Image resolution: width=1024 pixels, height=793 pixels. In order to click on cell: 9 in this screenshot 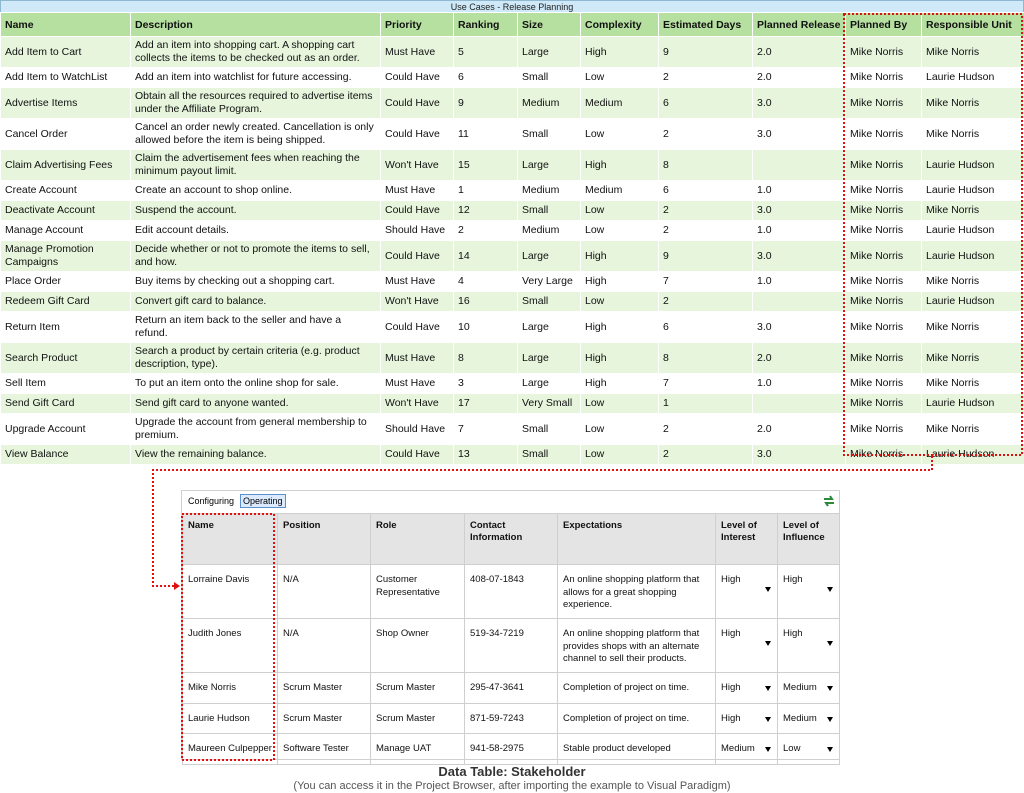, I will do `click(705, 52)`.